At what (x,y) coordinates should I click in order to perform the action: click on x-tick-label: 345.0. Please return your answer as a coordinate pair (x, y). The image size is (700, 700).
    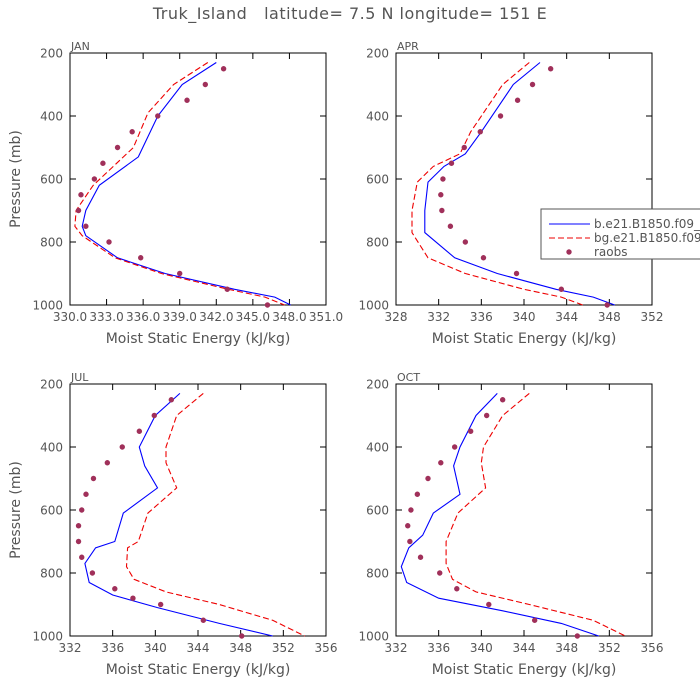
    Looking at the image, I should click on (253, 317).